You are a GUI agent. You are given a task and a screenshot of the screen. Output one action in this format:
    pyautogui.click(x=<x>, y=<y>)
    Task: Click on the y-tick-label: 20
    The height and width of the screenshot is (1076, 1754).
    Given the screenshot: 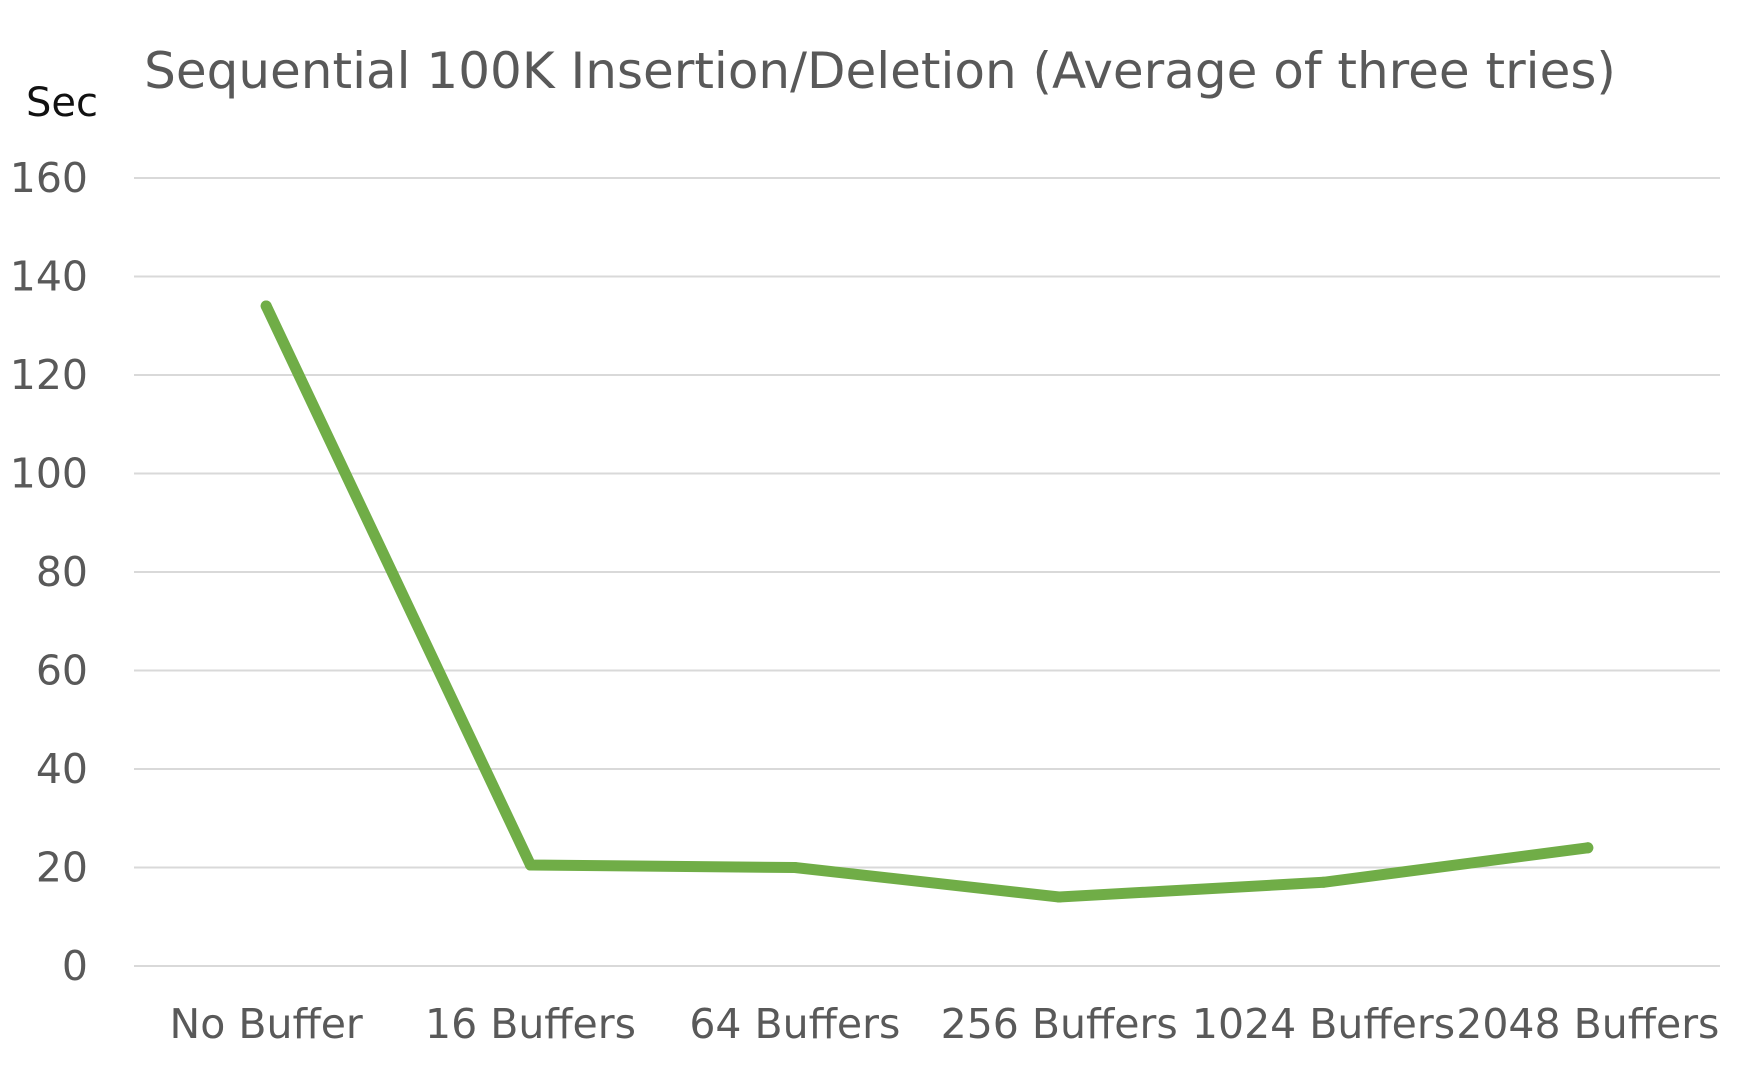 What is the action you would take?
    pyautogui.click(x=62, y=868)
    